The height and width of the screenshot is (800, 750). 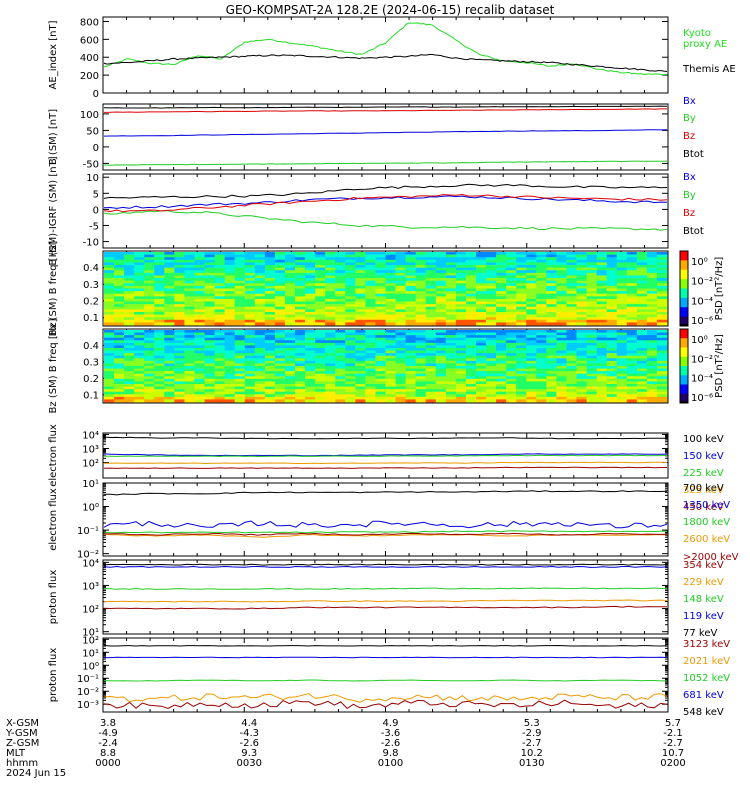 What do you see at coordinates (385, 191) in the screenshot?
I see `series-line` at bounding box center [385, 191].